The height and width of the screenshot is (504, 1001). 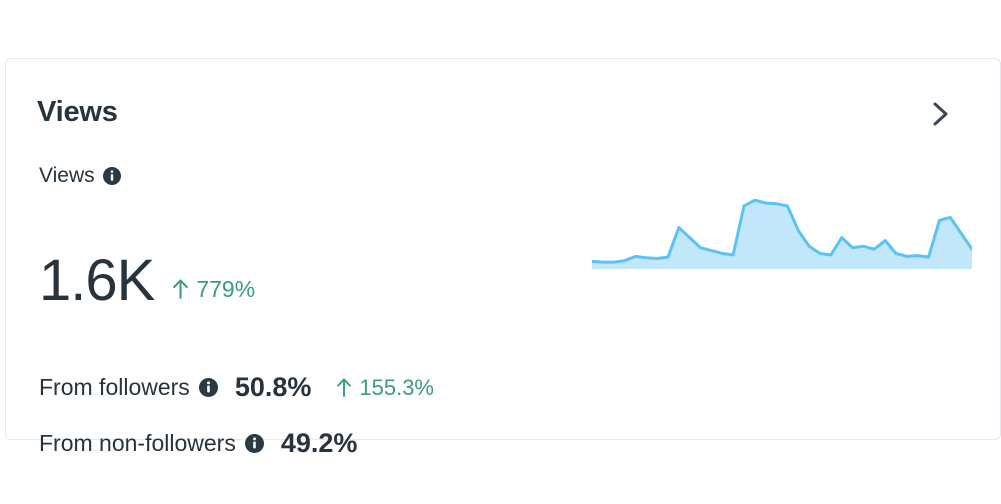 I want to click on sparkline-area, so click(x=782, y=234).